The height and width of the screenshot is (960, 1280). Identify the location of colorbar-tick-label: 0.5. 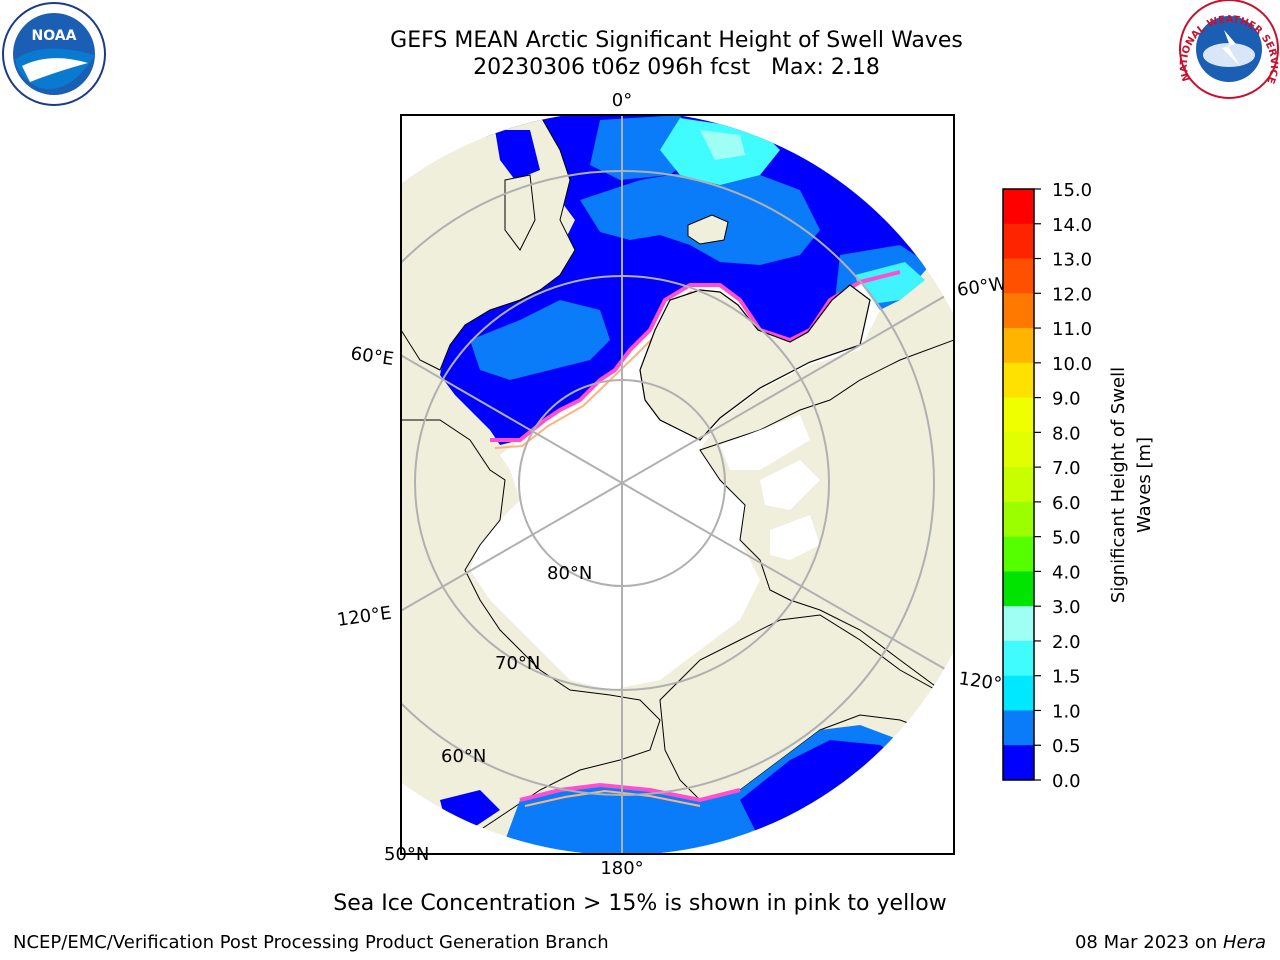
(1066, 746).